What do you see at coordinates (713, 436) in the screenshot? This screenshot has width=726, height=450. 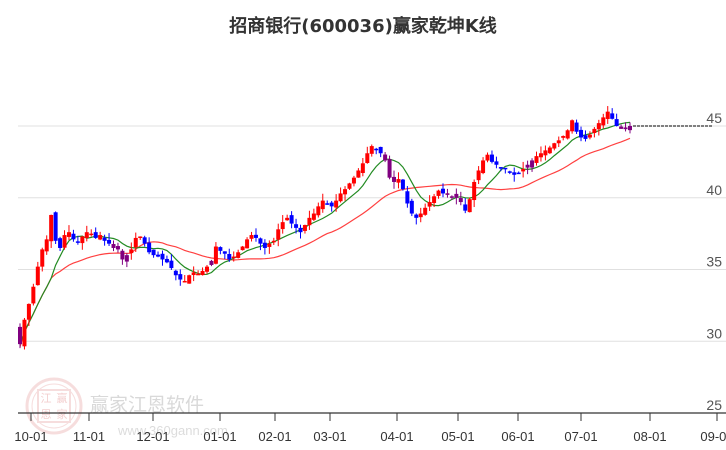 I see `x-tick-label: 09-01` at bounding box center [713, 436].